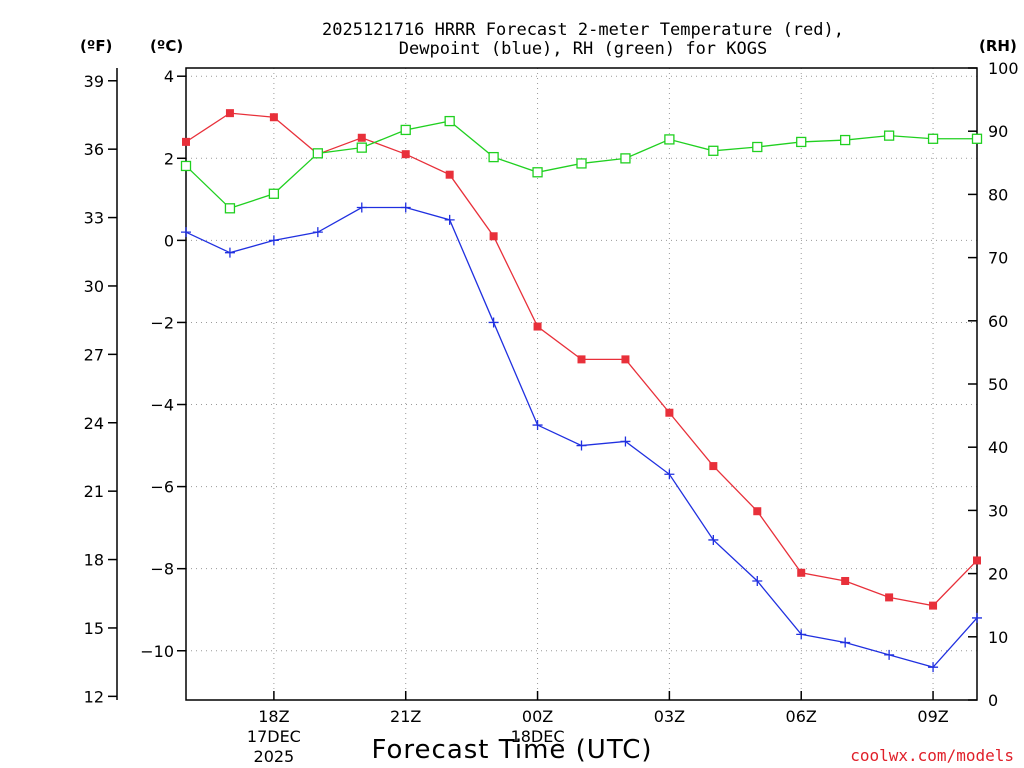 The width and height of the screenshot is (1024, 768). Describe the element at coordinates (801, 716) in the screenshot. I see `x-tick-label-4: 06Z` at that location.